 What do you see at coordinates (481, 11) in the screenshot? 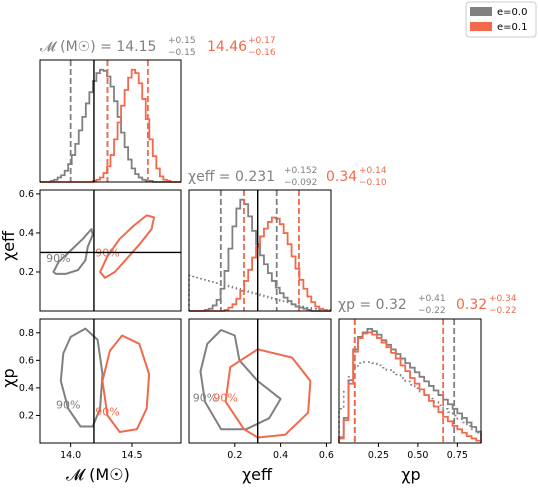
I see `legend-swatch-e0` at bounding box center [481, 11].